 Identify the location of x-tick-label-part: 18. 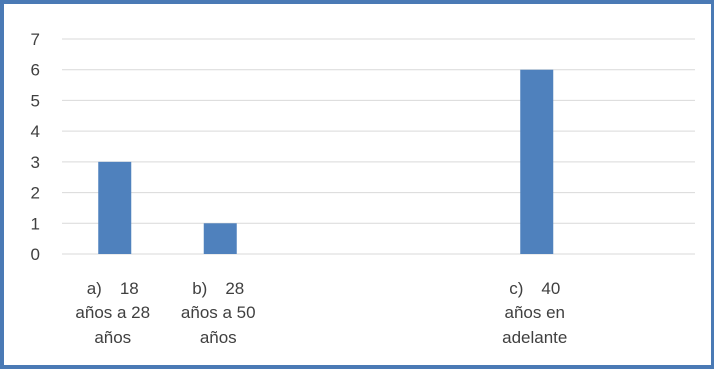
(129, 288).